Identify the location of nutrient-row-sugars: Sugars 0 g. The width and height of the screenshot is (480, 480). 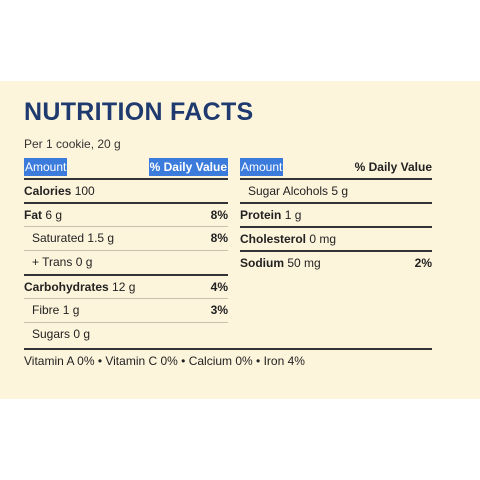
(126, 334).